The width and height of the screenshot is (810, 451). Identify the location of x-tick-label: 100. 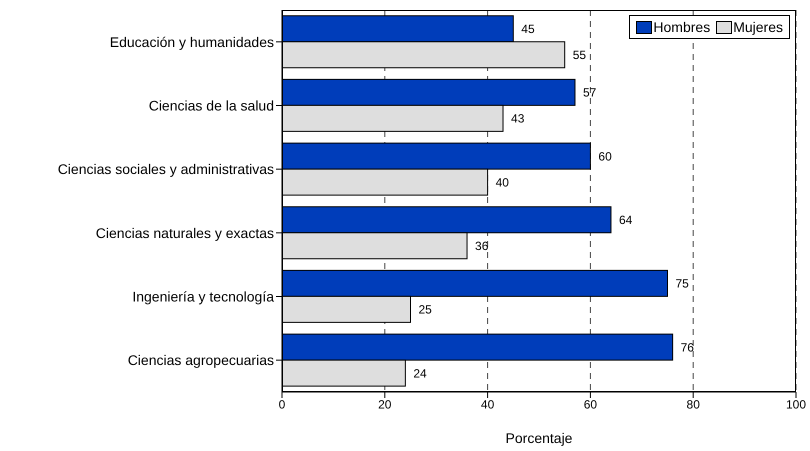
(796, 405).